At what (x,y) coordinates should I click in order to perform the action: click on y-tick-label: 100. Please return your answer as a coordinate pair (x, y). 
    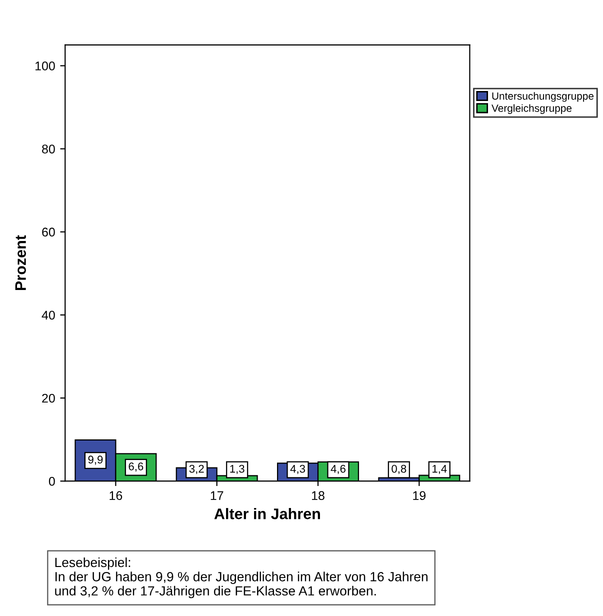
    Looking at the image, I should click on (45, 66).